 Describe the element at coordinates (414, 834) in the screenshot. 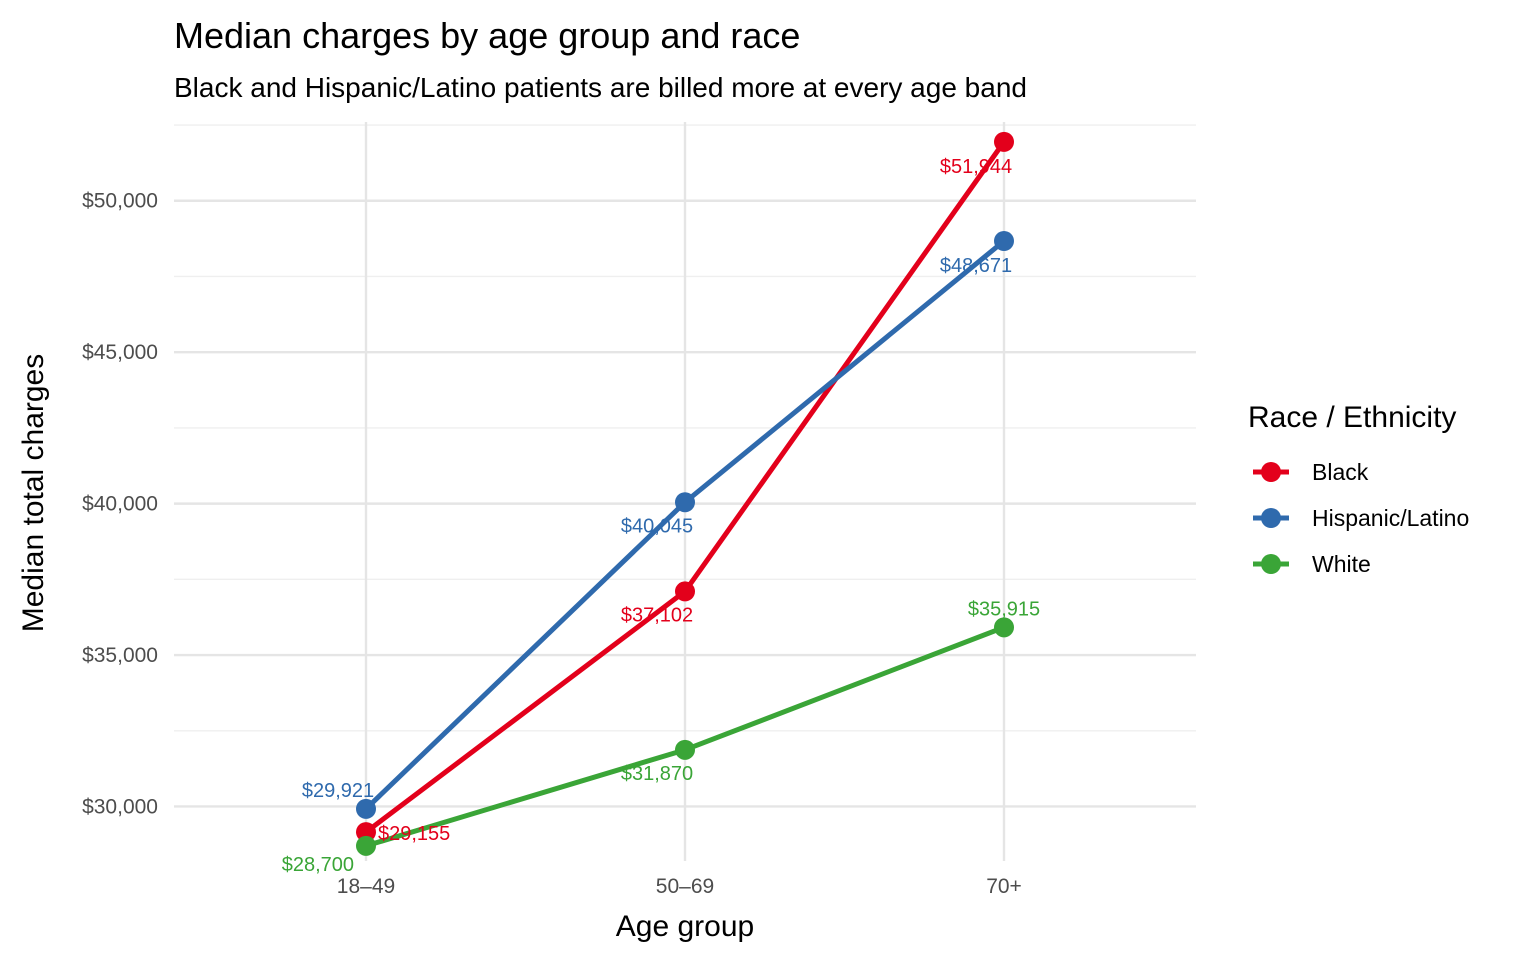

I see `data-label: $29,155` at that location.